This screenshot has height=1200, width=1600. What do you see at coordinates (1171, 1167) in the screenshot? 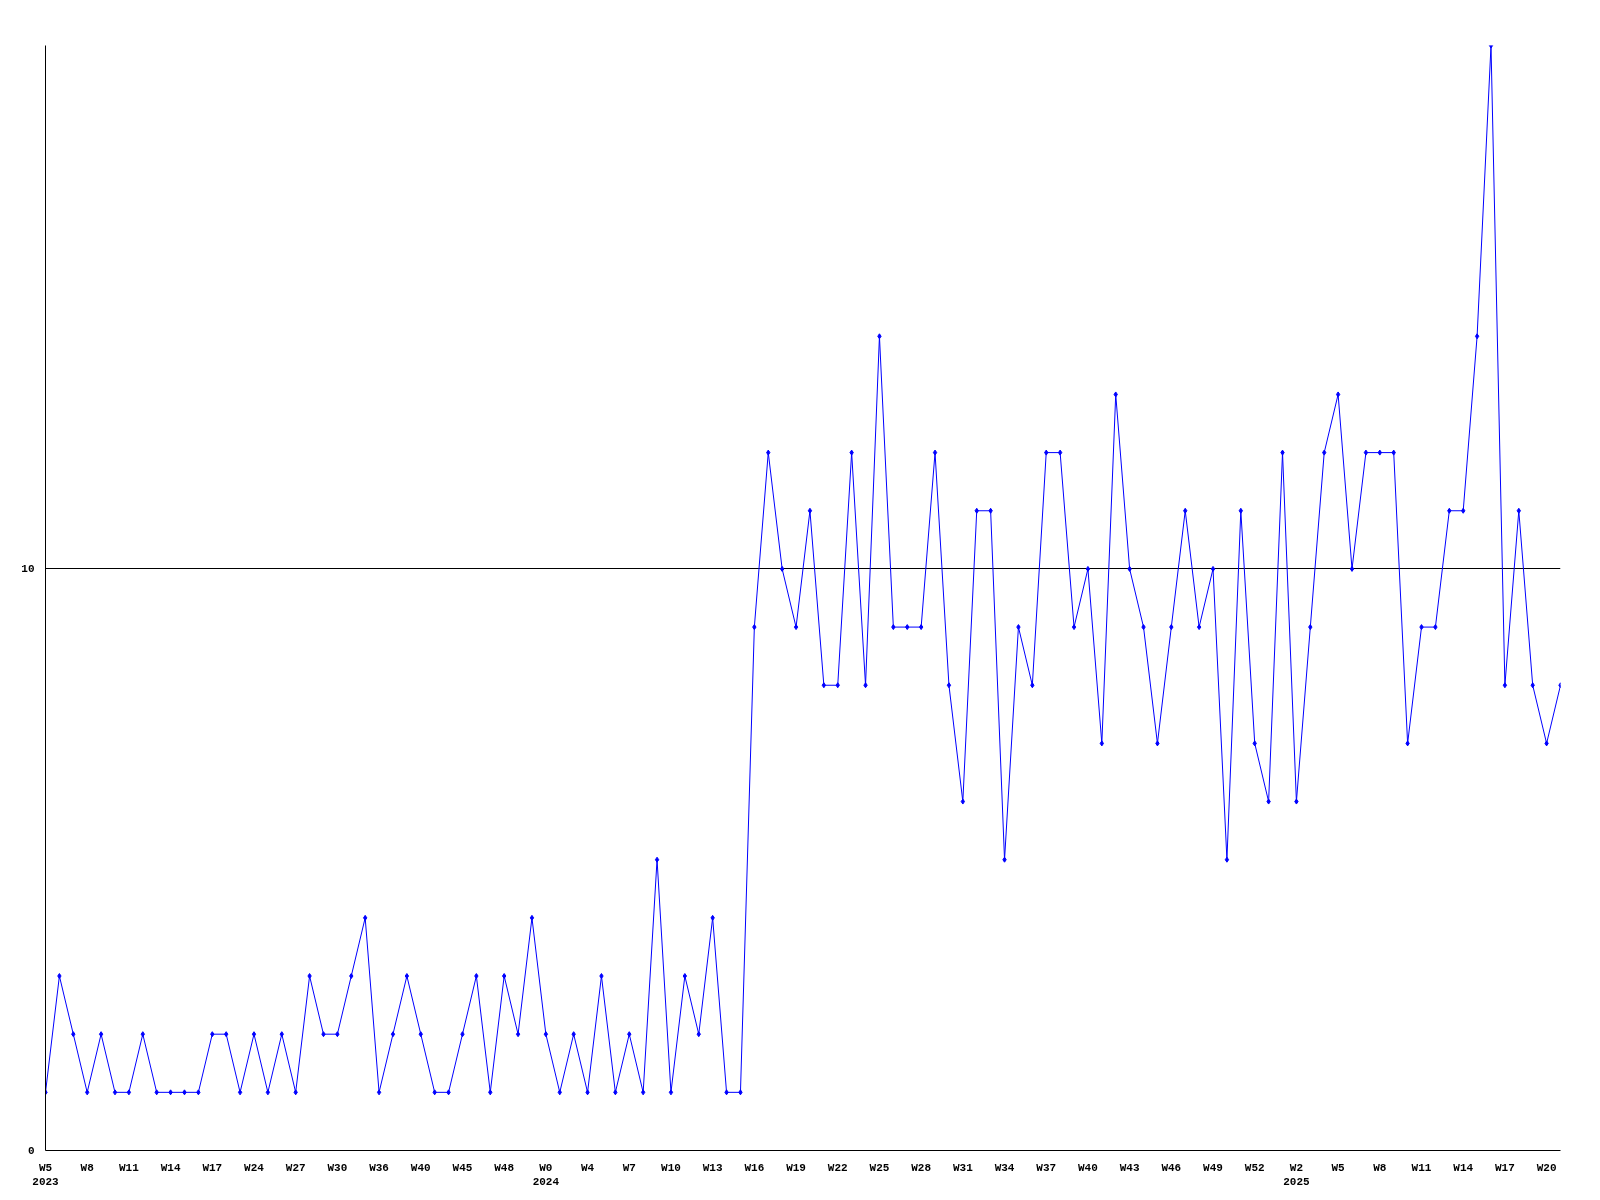
I see `x-tick-label: W46` at bounding box center [1171, 1167].